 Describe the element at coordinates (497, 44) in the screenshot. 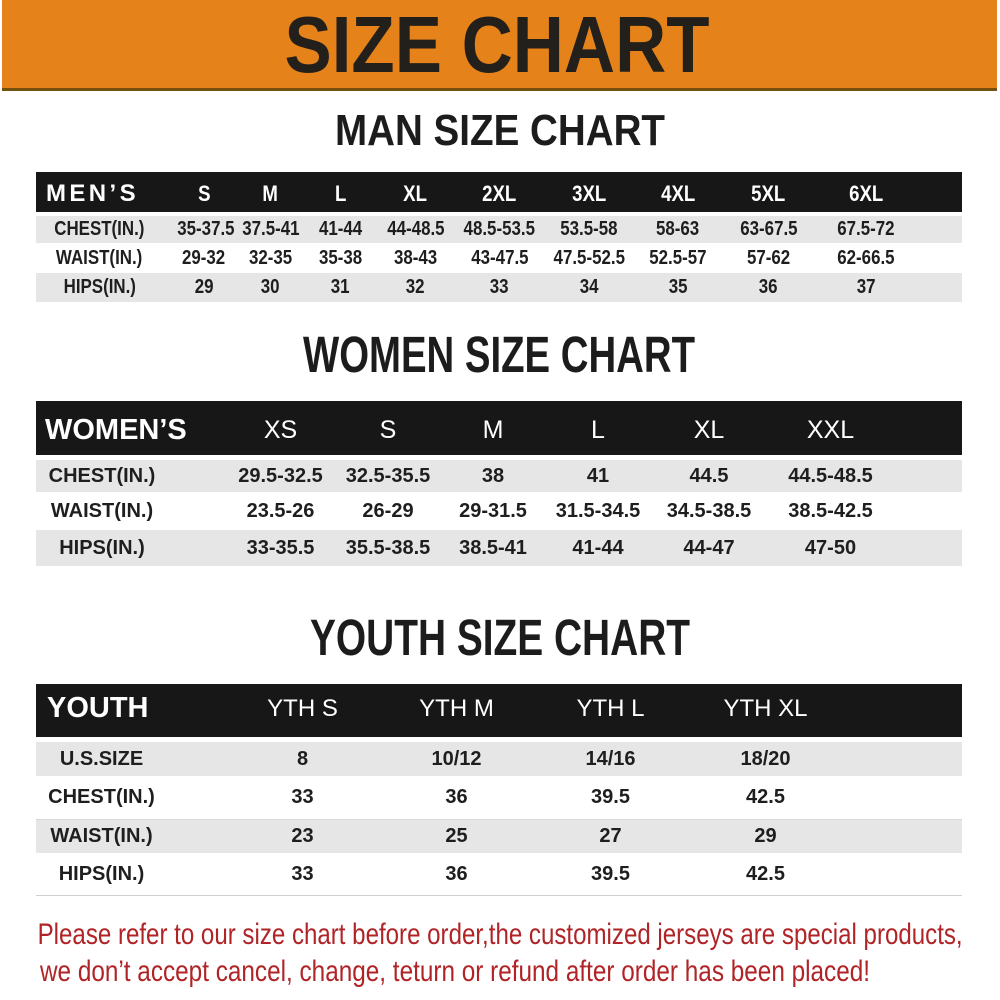

I see `svg-text: SIZE CHART` at that location.